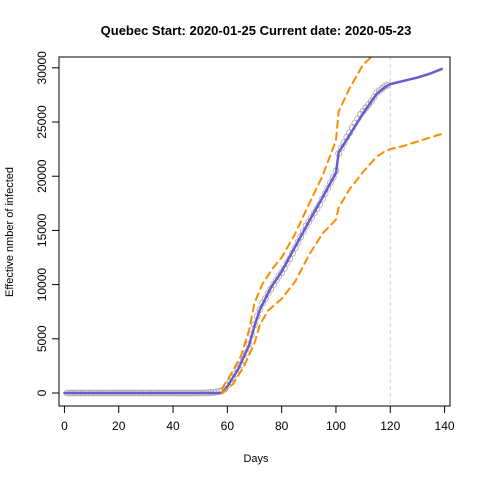  What do you see at coordinates (390, 426) in the screenshot?
I see `x-tick-label: 120` at bounding box center [390, 426].